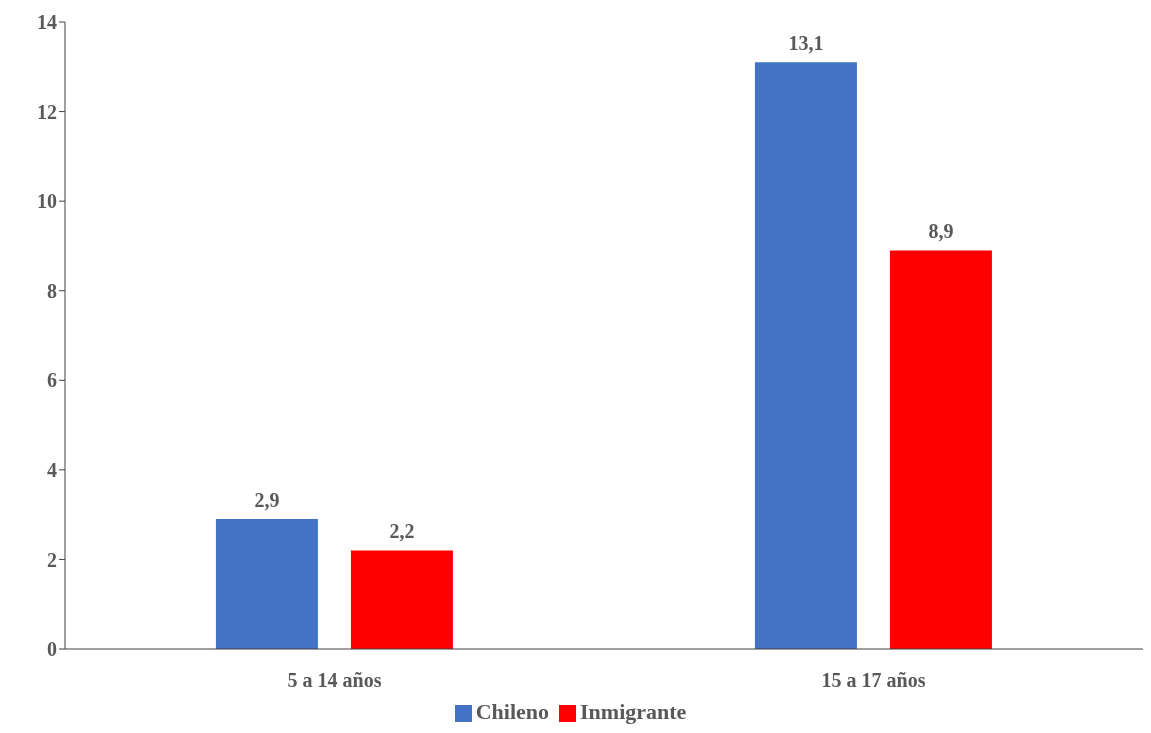 Image resolution: width=1151 pixels, height=733 pixels. Describe the element at coordinates (806, 43) in the screenshot. I see `data-label: 13,1` at that location.